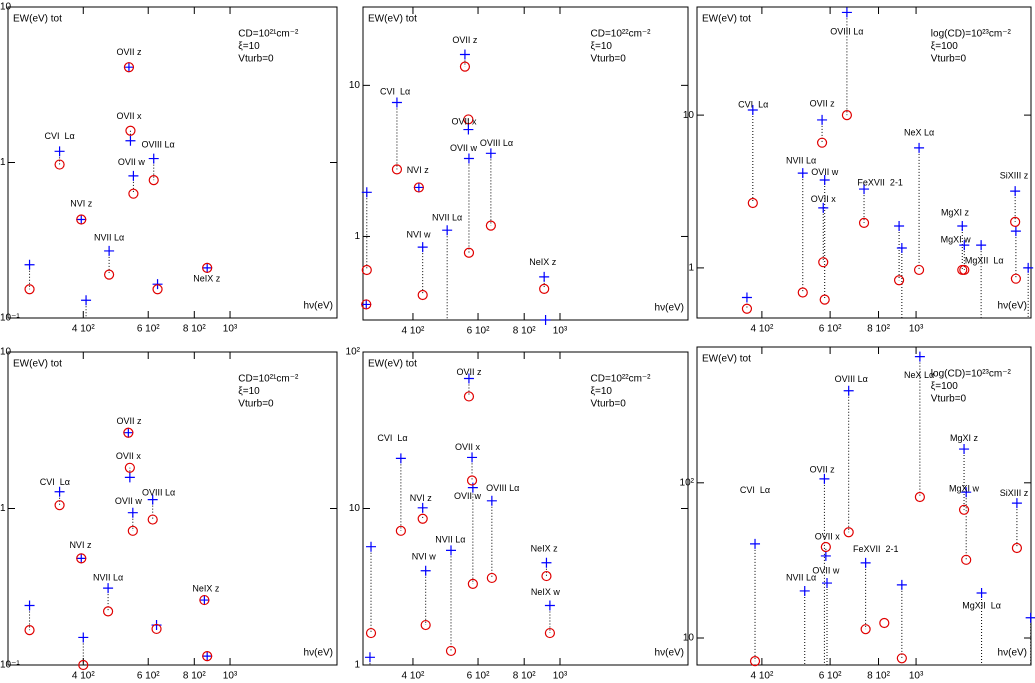 The image size is (1035, 683). I want to click on line-label: NVII Lα, so click(108, 577).